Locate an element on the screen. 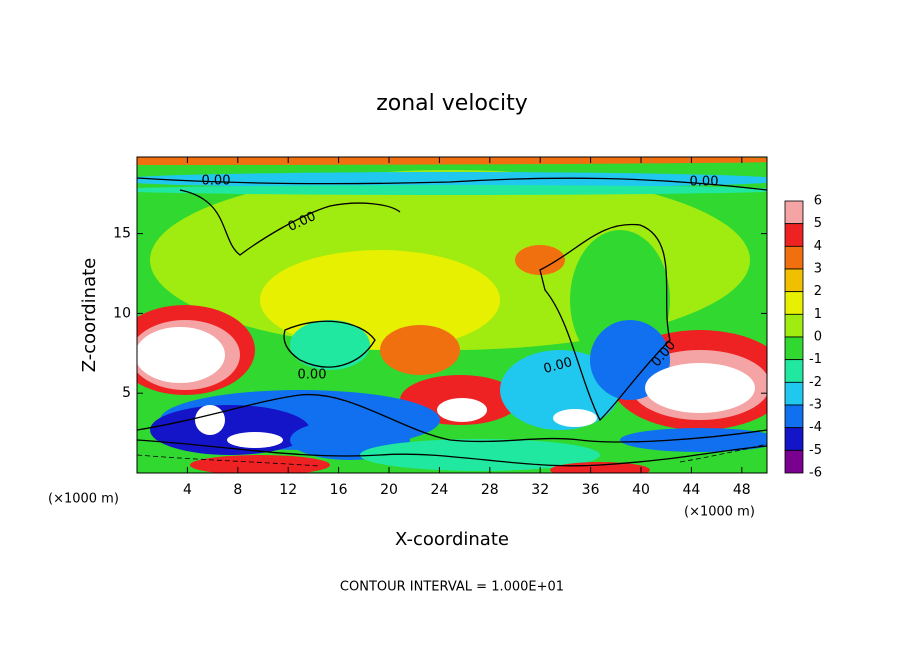  y-tick-label: 15 is located at coordinates (122, 234).